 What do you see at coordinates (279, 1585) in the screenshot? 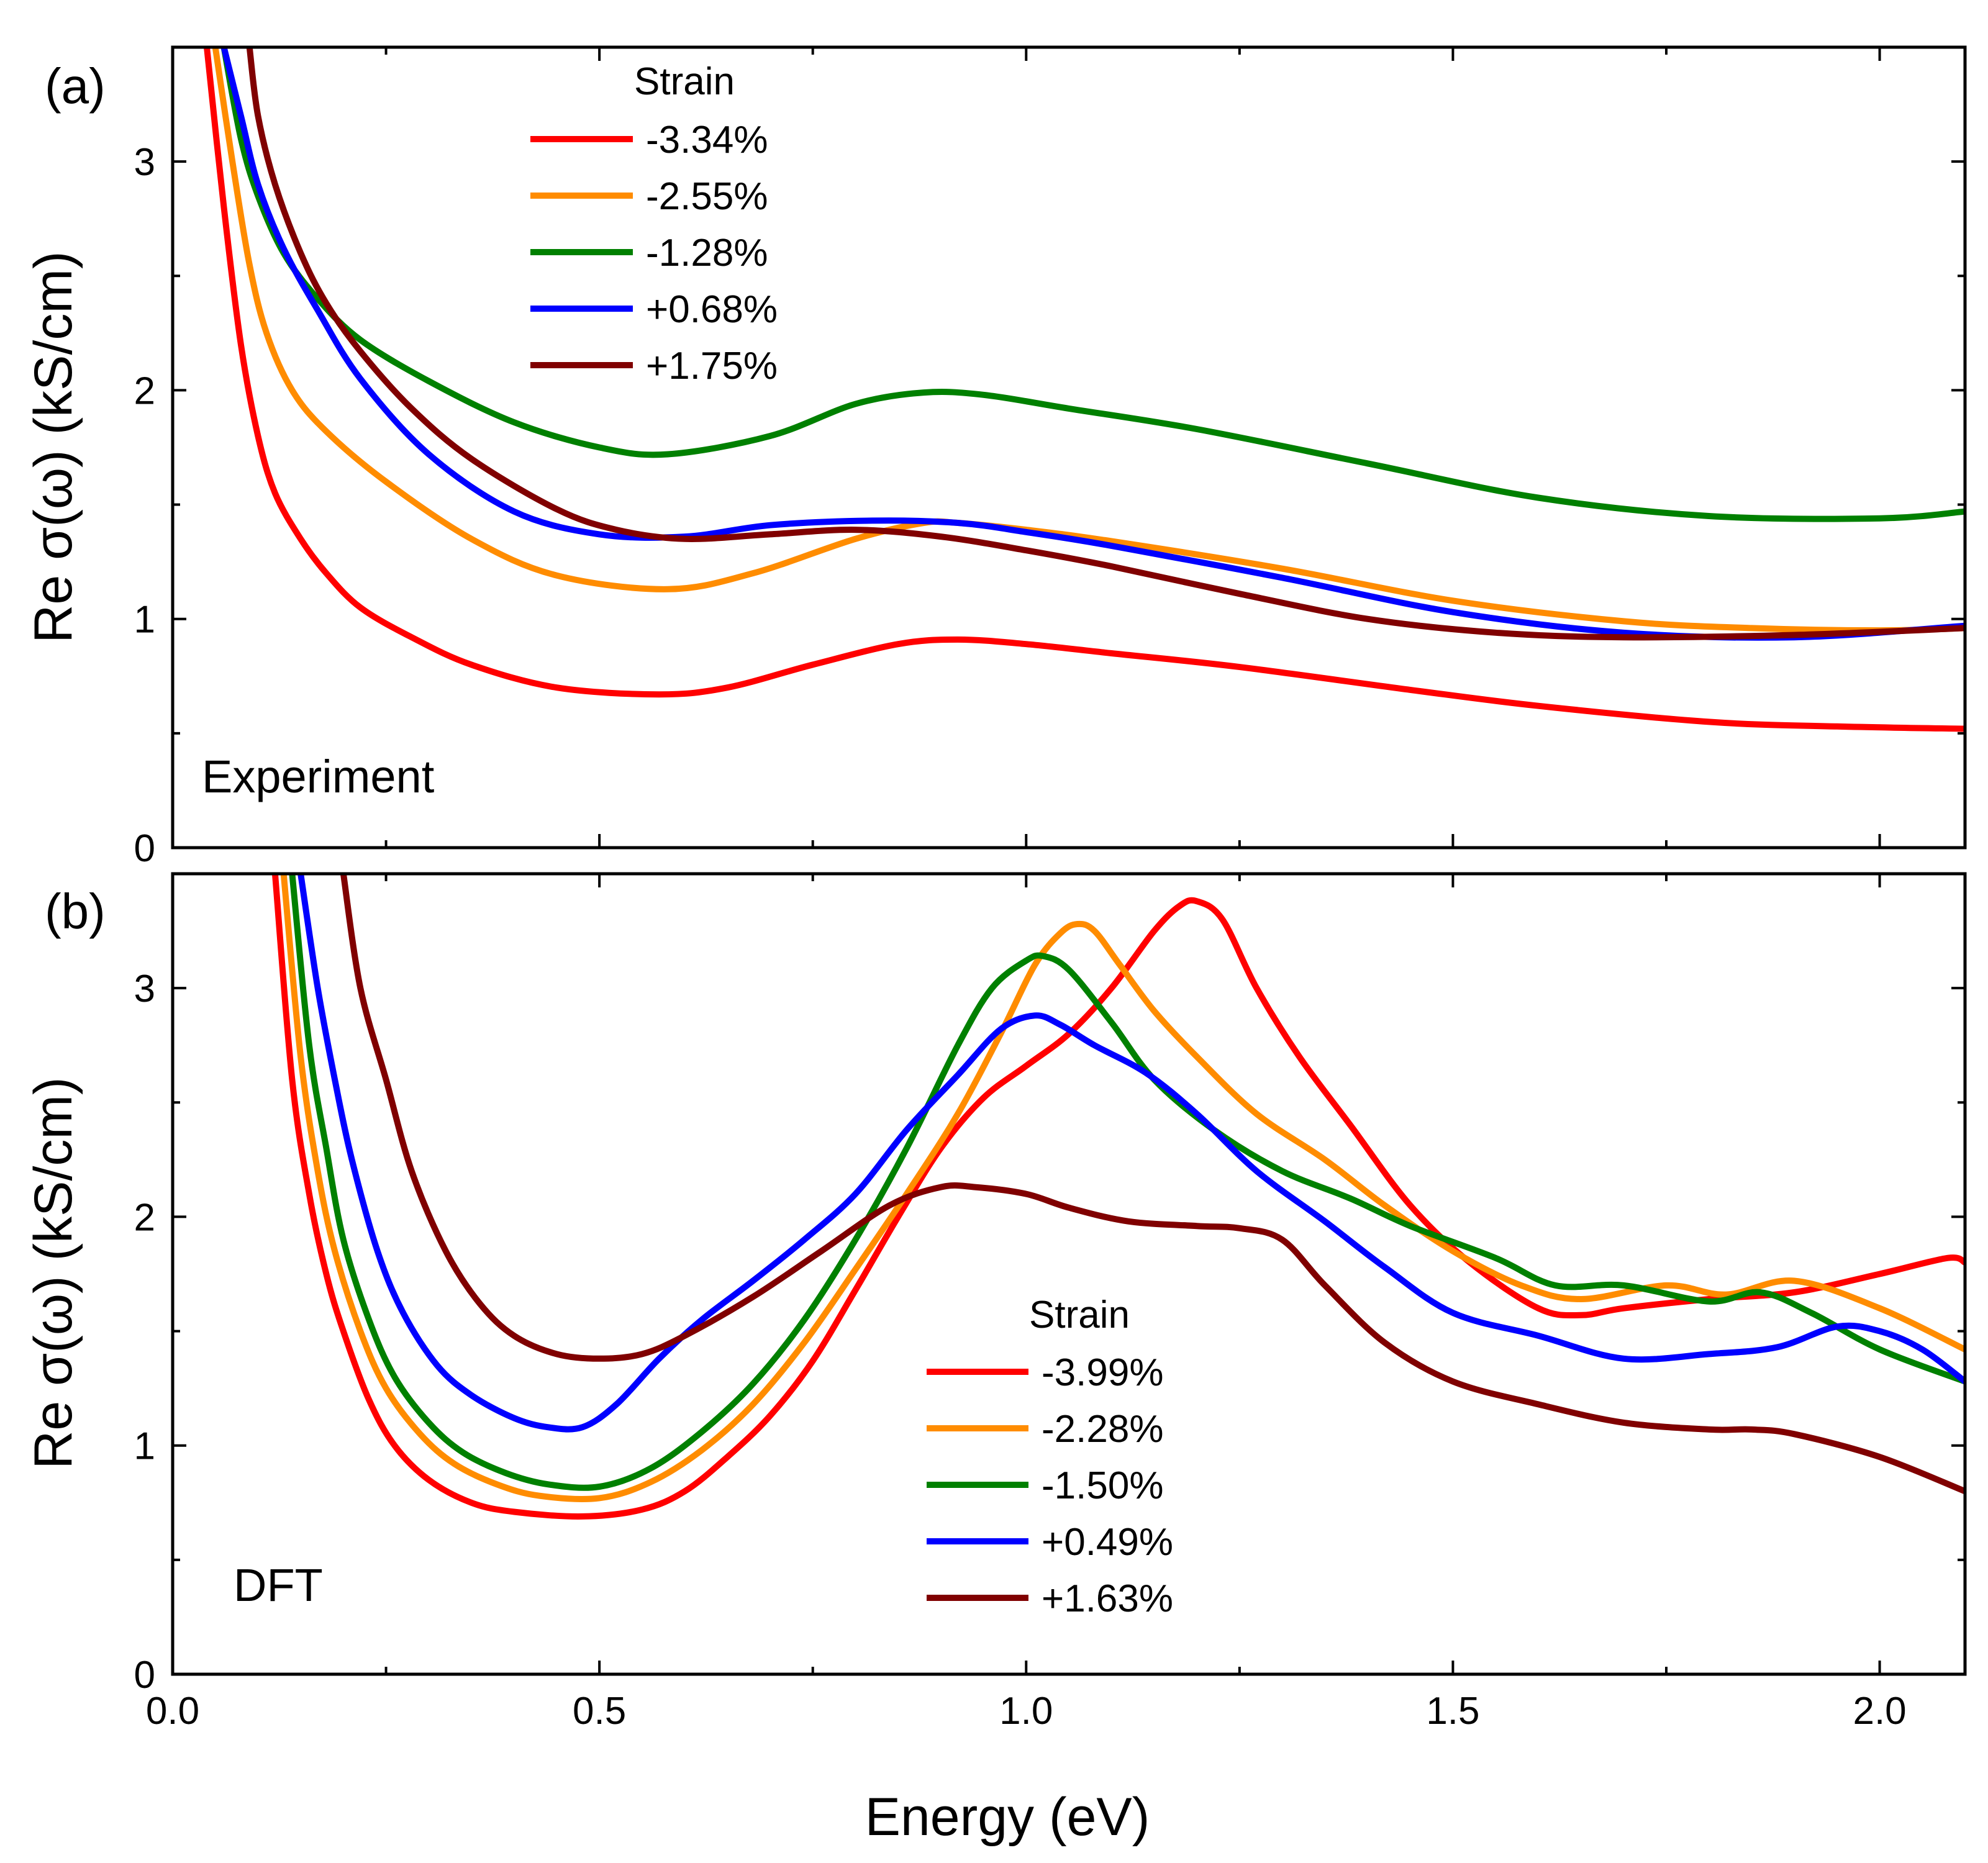
I see `panel-b-annotation: DFT` at bounding box center [279, 1585].